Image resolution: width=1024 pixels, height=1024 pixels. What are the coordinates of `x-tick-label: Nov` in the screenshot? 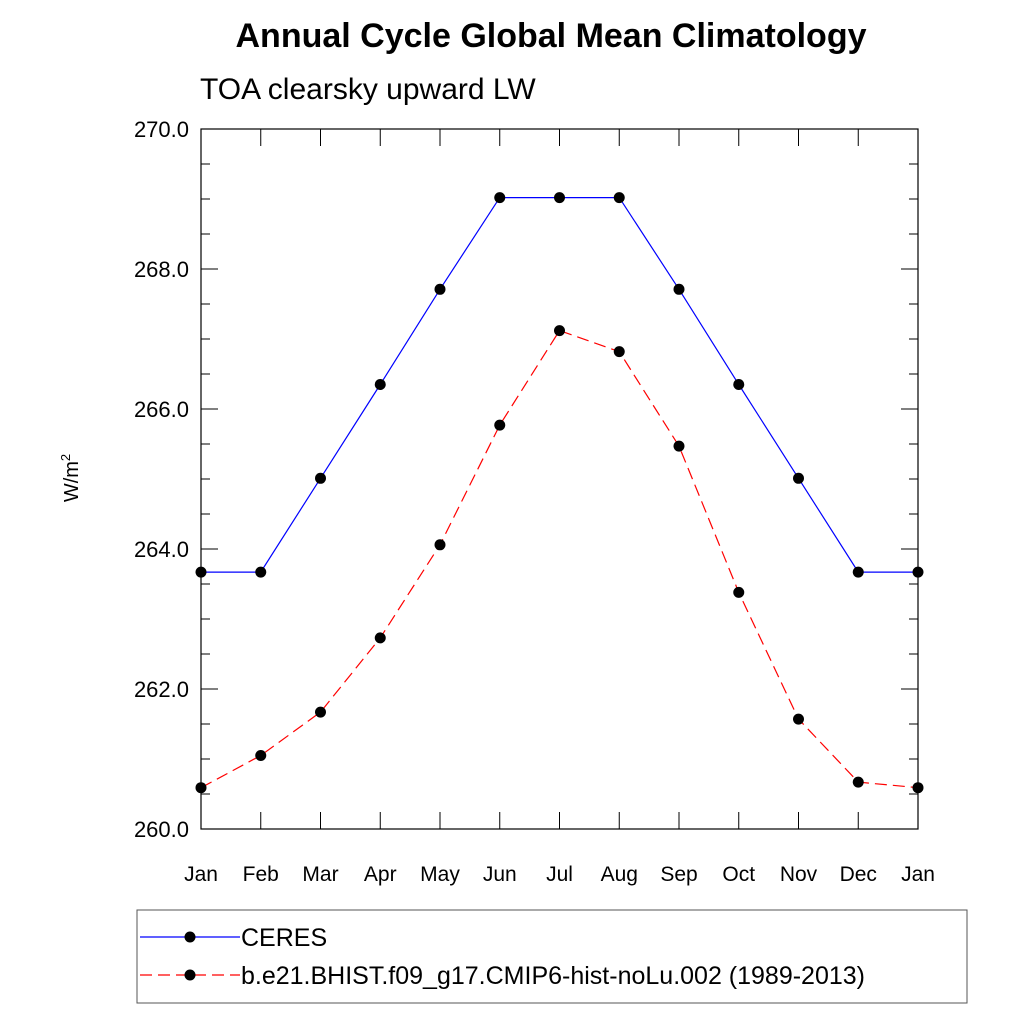 It's located at (799, 874).